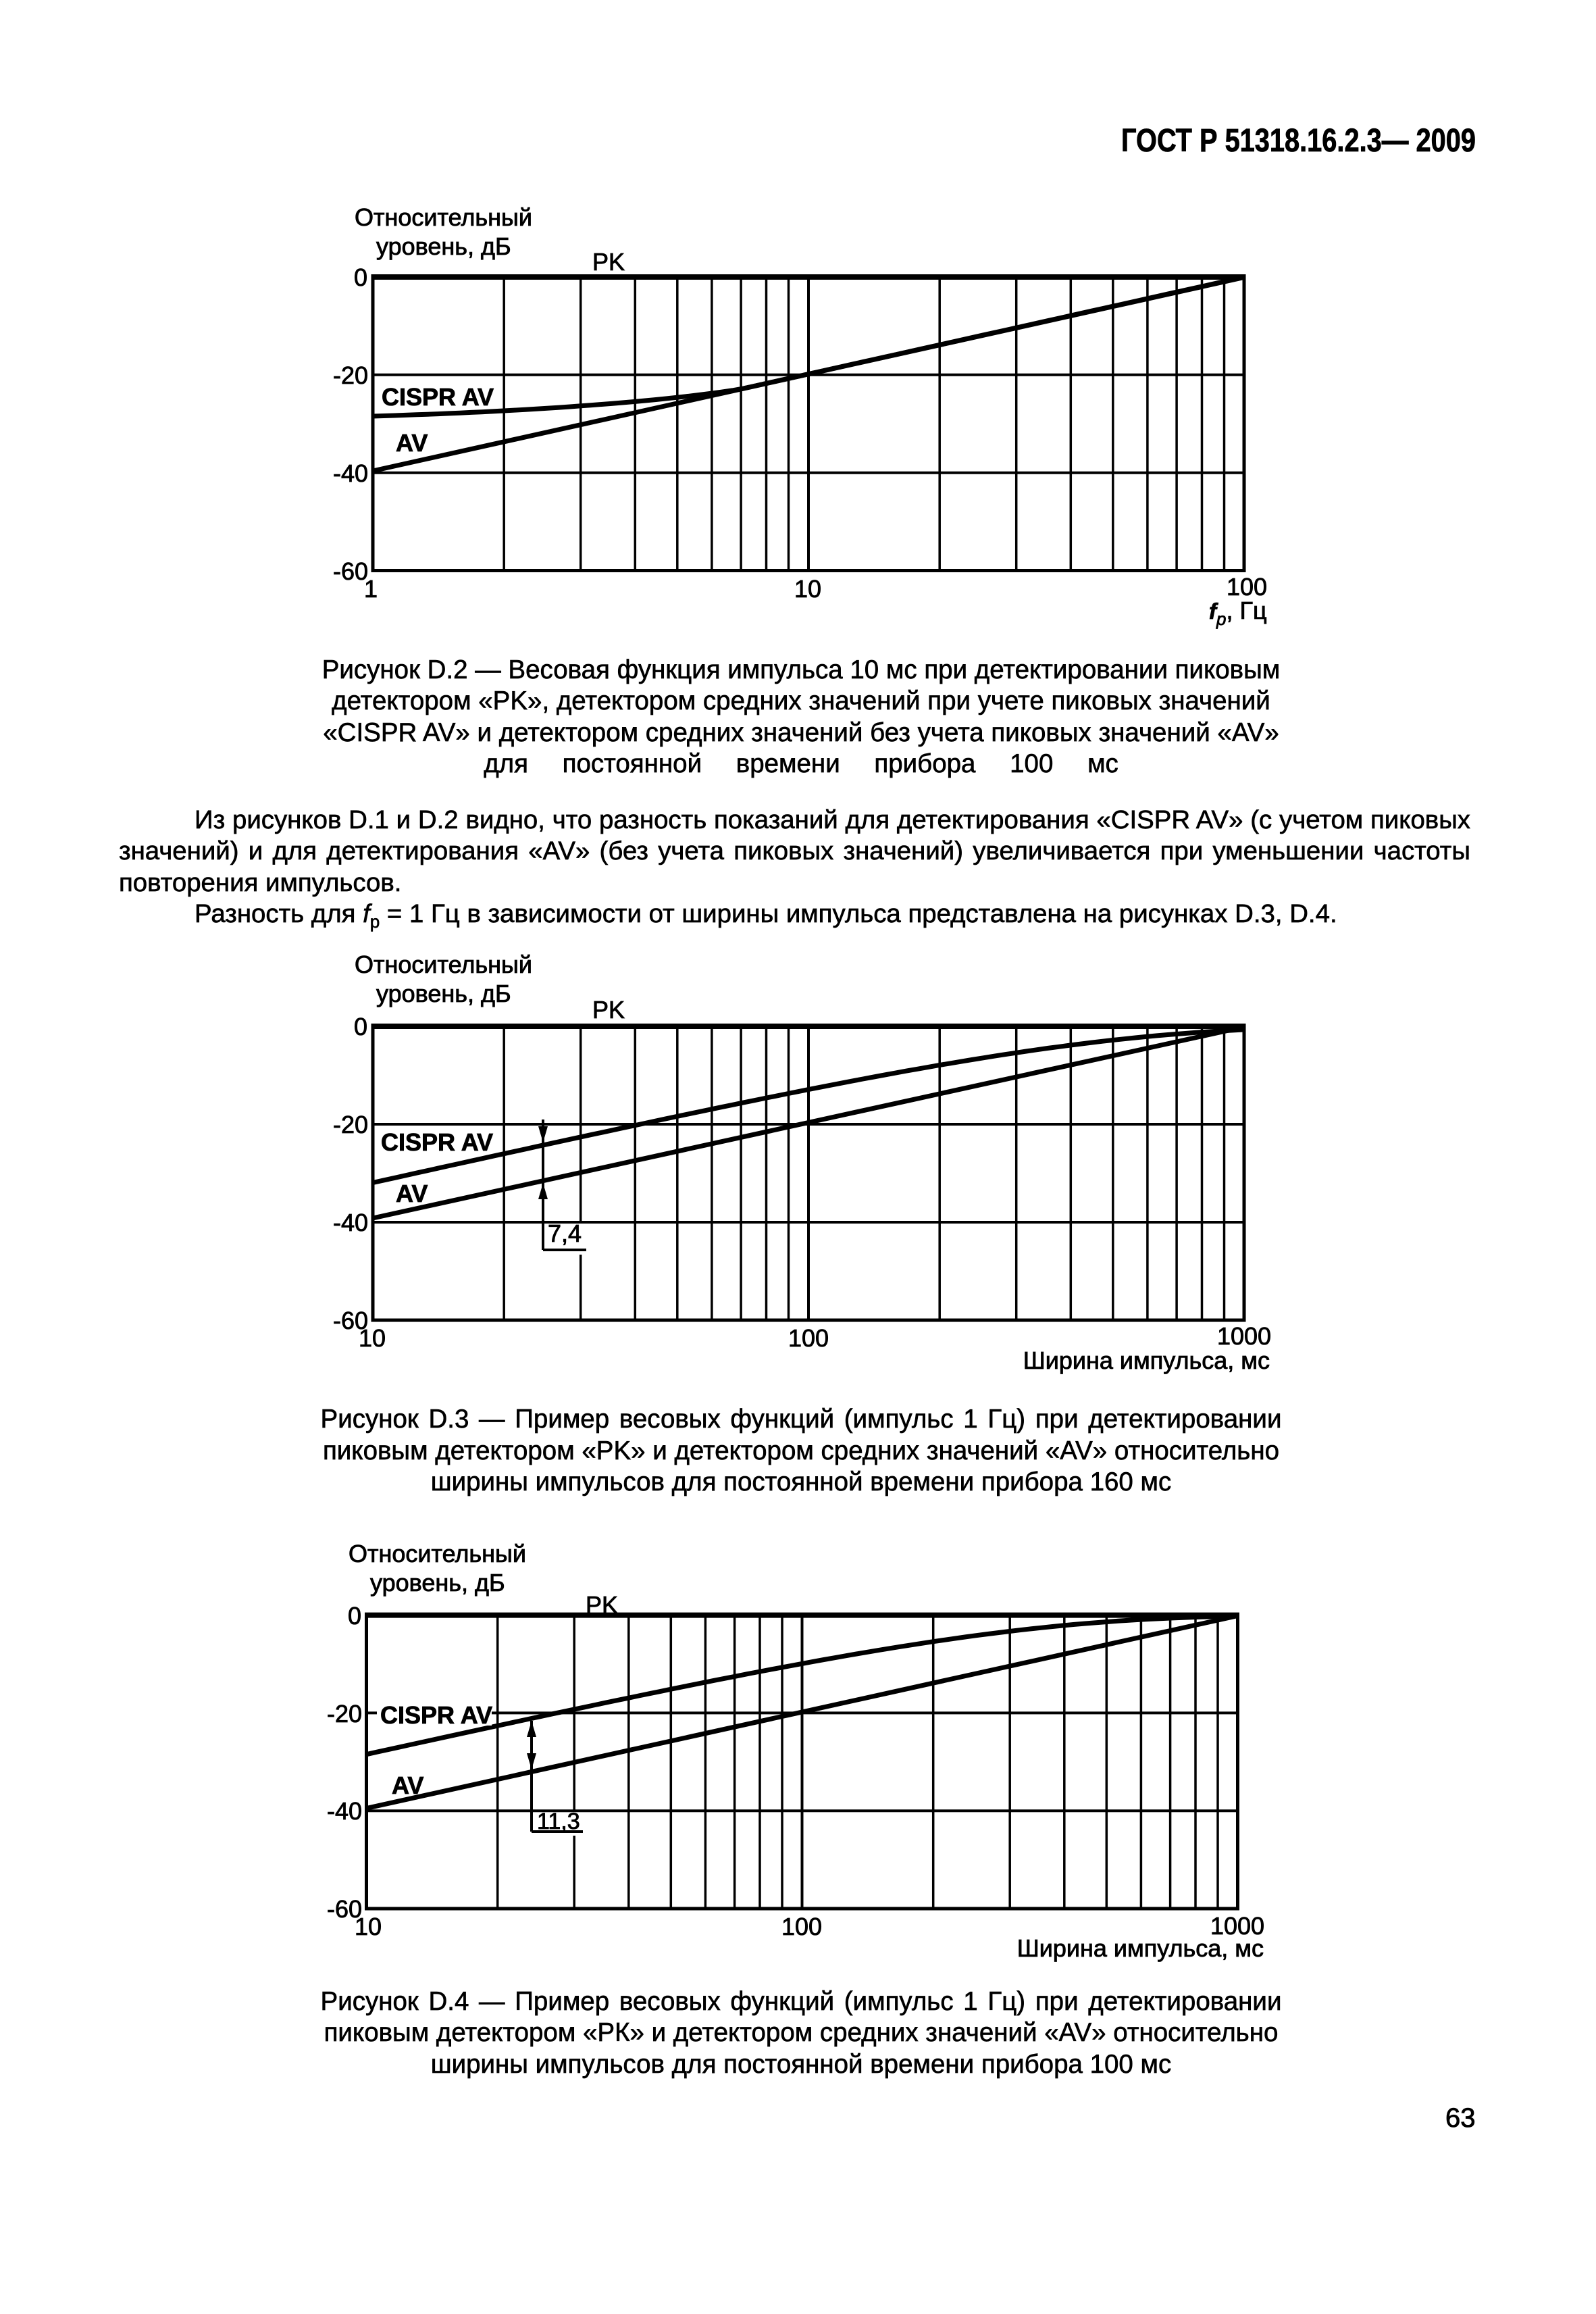  I want to click on svg-text: 63, so click(1460, 2118).